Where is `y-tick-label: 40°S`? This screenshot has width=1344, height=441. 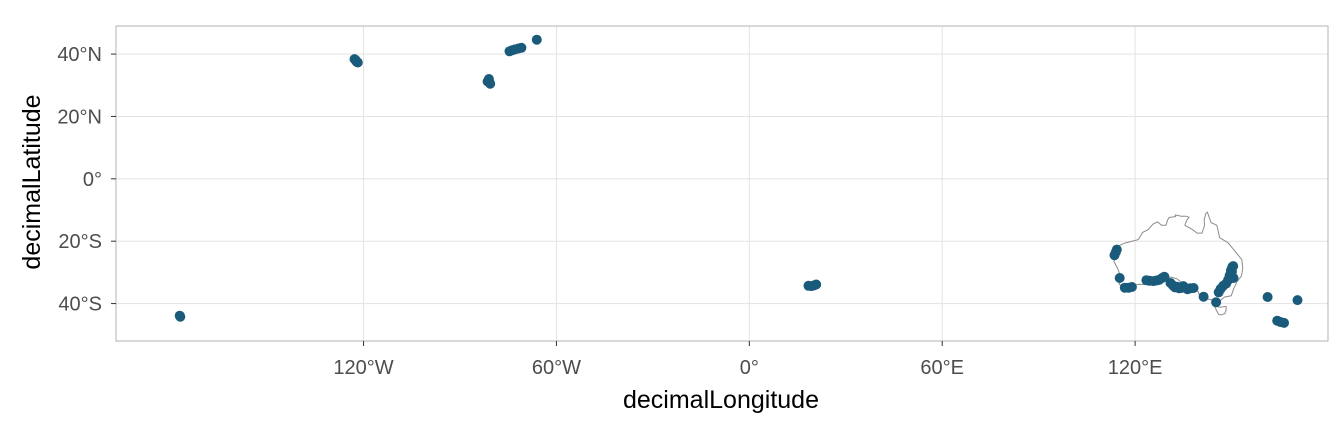
y-tick-label: 40°S is located at coordinates (80, 305).